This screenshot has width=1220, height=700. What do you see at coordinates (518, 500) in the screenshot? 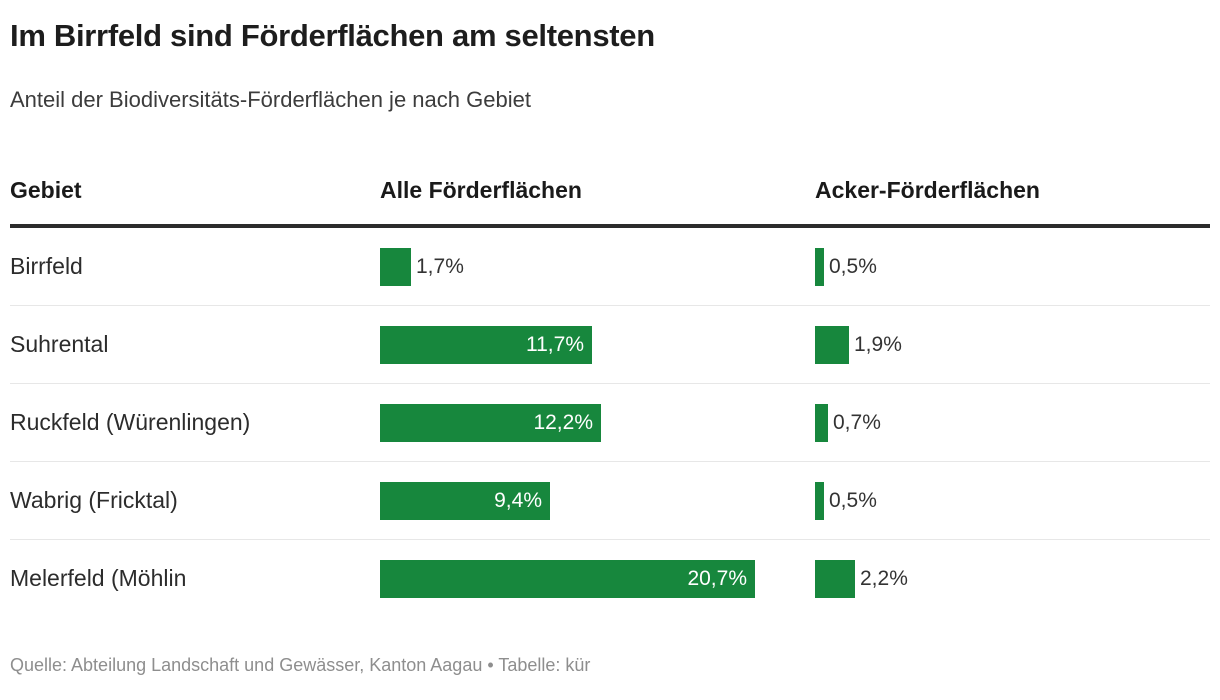
I see `value-label: 9,4%` at bounding box center [518, 500].